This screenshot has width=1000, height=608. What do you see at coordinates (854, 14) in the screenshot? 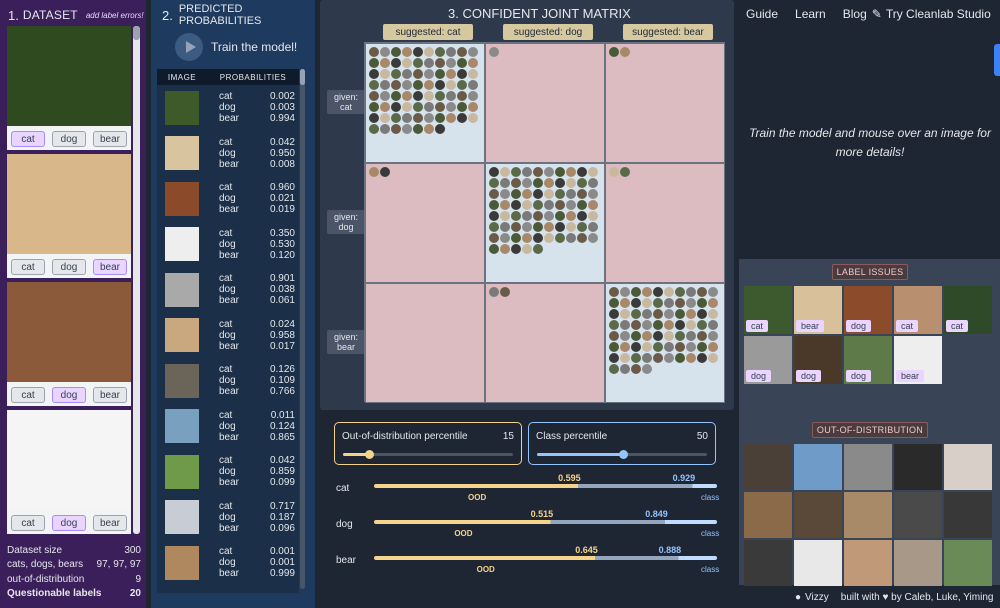
I see `nav-blog: Blog` at bounding box center [854, 14].